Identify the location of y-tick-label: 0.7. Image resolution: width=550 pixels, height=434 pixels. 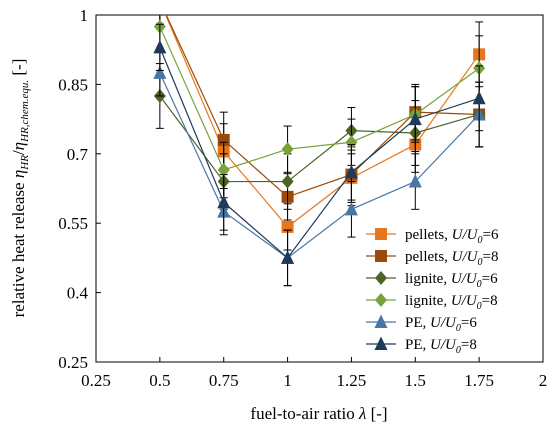
(78, 154).